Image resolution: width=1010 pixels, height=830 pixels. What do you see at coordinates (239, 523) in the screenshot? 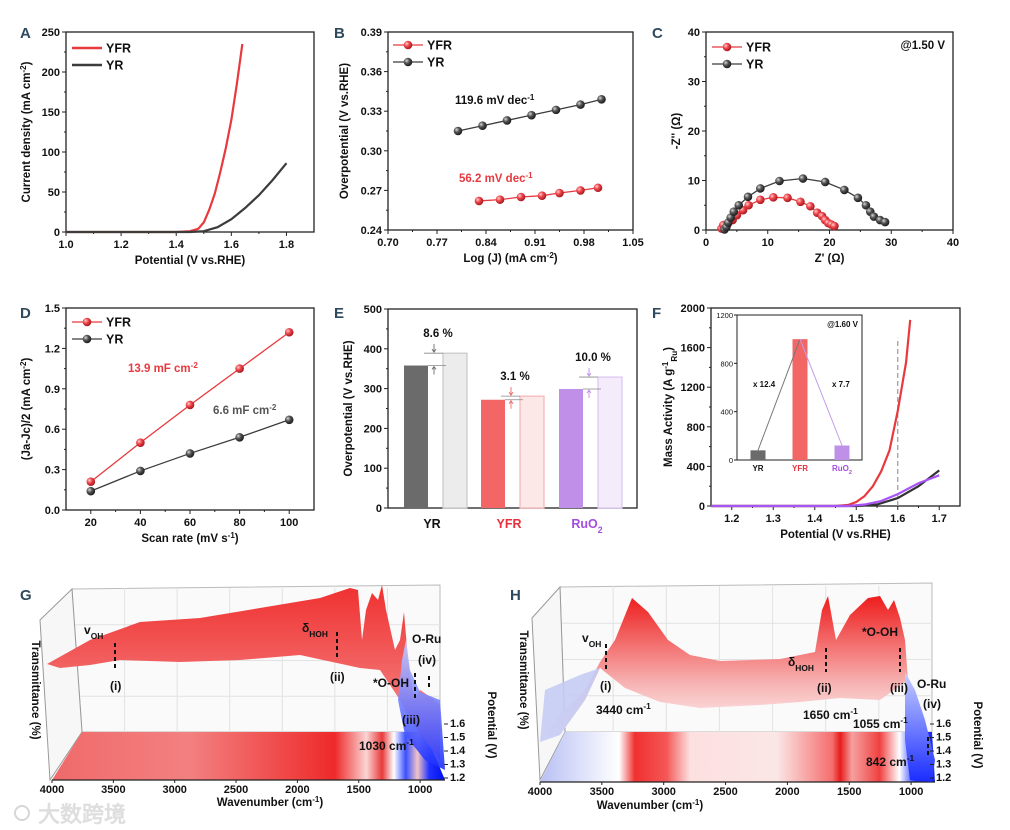
I see `x-tick-label: 80` at bounding box center [239, 523].